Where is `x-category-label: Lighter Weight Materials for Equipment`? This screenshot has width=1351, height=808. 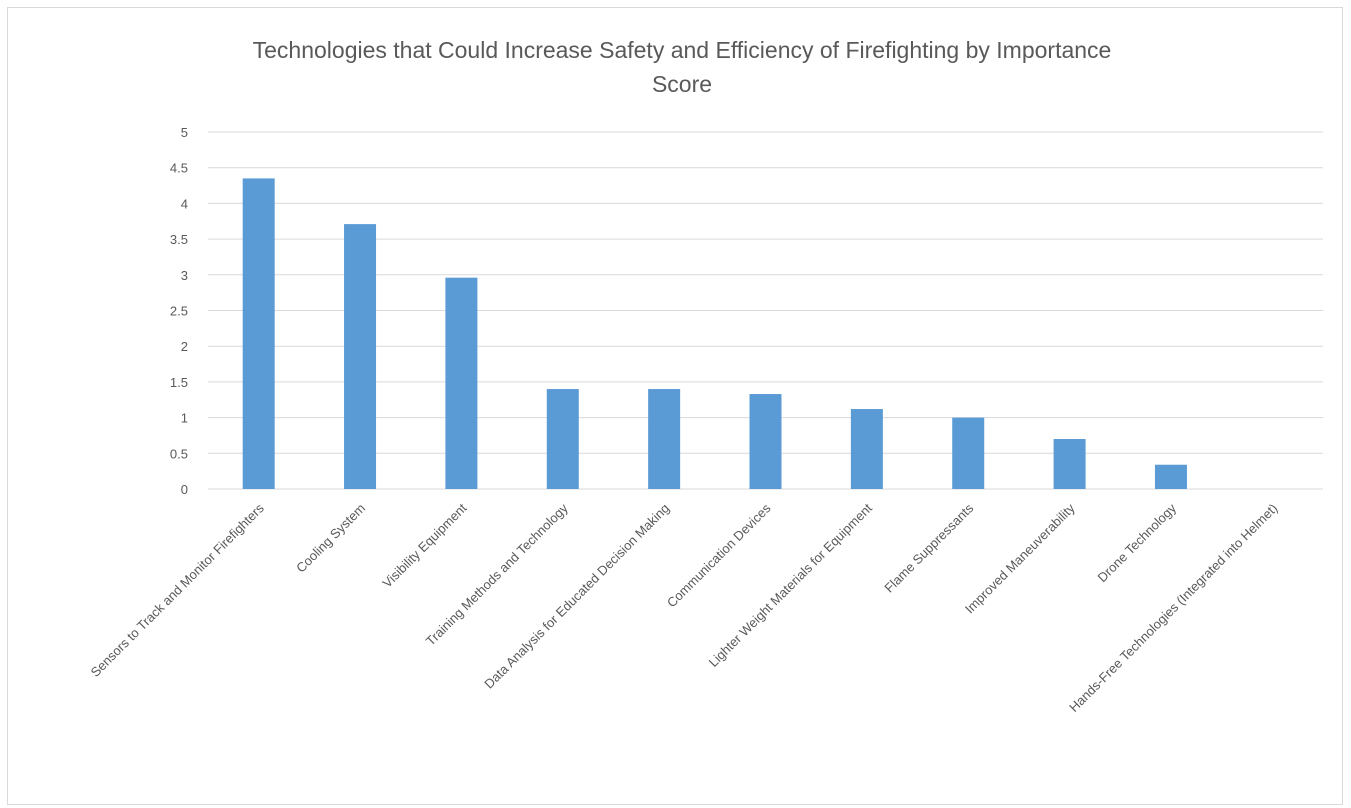 x-category-label: Lighter Weight Materials for Equipment is located at coordinates (791, 585).